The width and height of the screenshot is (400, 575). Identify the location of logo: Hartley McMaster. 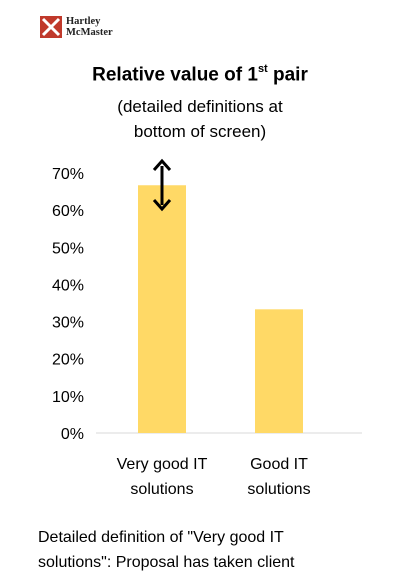
(76, 27).